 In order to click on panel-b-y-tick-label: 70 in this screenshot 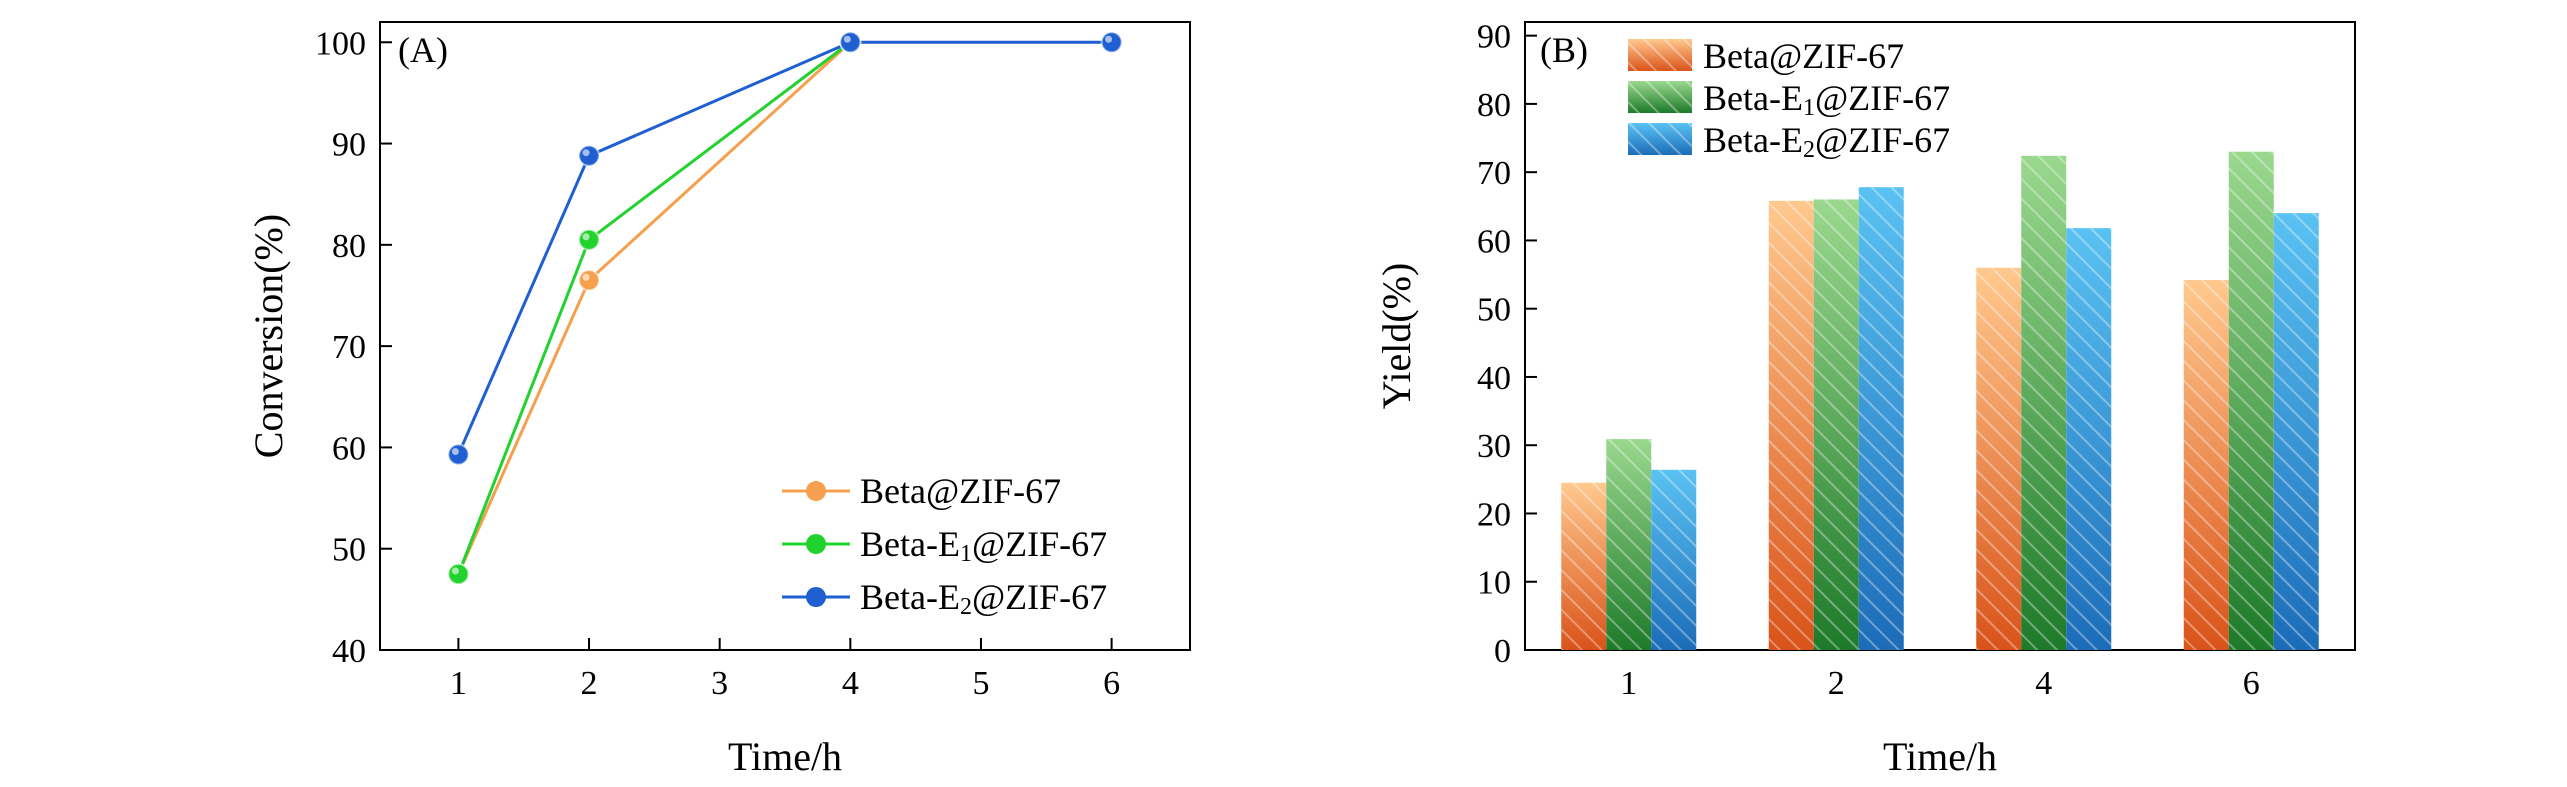, I will do `click(1494, 173)`.